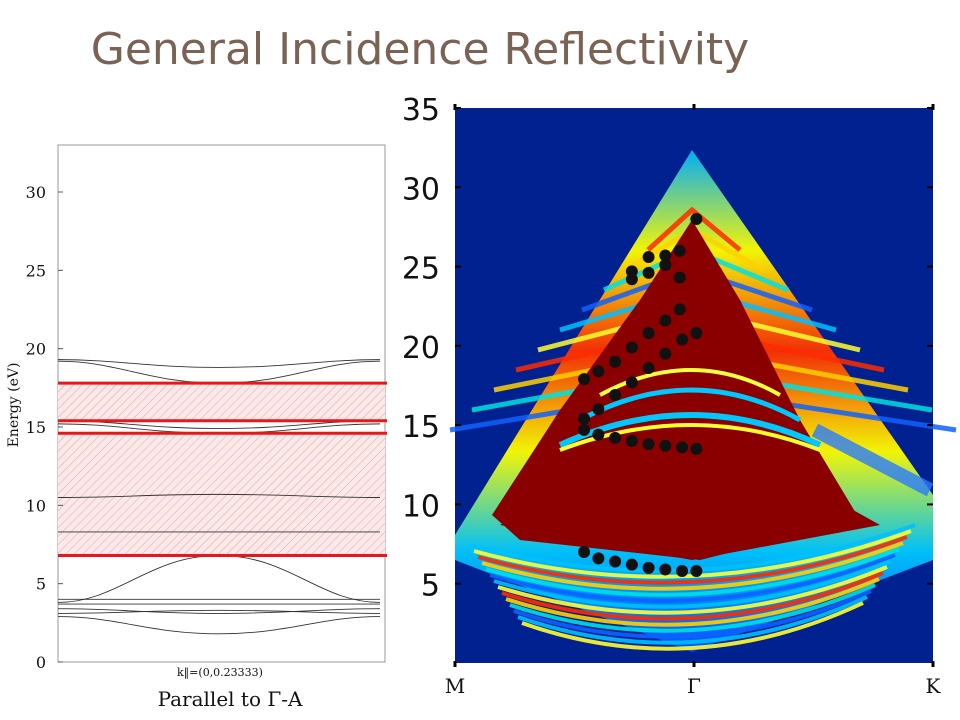  Describe the element at coordinates (221, 402) in the screenshot. I see `shaded-gap-region` at that location.